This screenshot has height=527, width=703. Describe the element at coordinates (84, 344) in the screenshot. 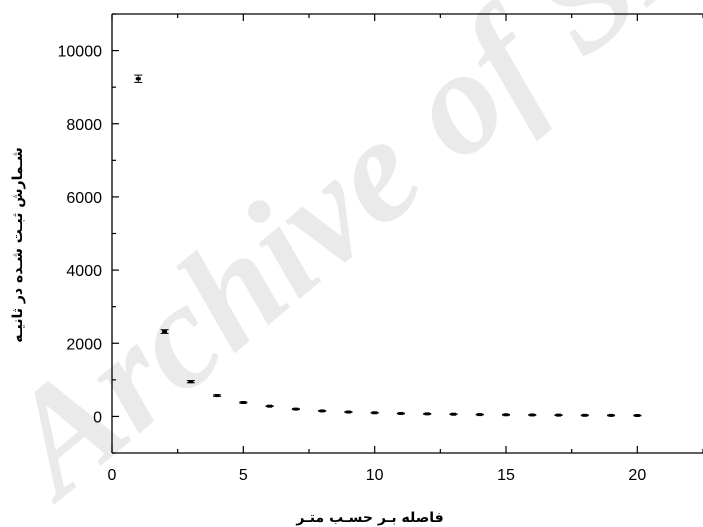

I see `y-tick-label: 2000` at that location.